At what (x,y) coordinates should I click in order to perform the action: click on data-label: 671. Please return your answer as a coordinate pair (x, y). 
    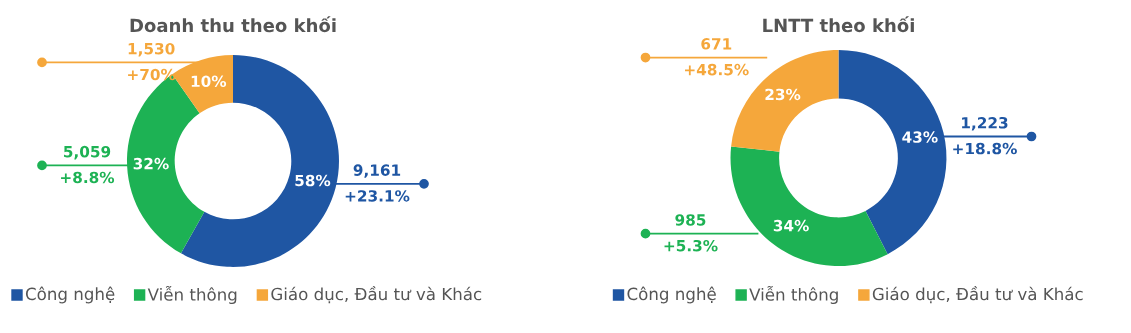
    Looking at the image, I should click on (716, 44).